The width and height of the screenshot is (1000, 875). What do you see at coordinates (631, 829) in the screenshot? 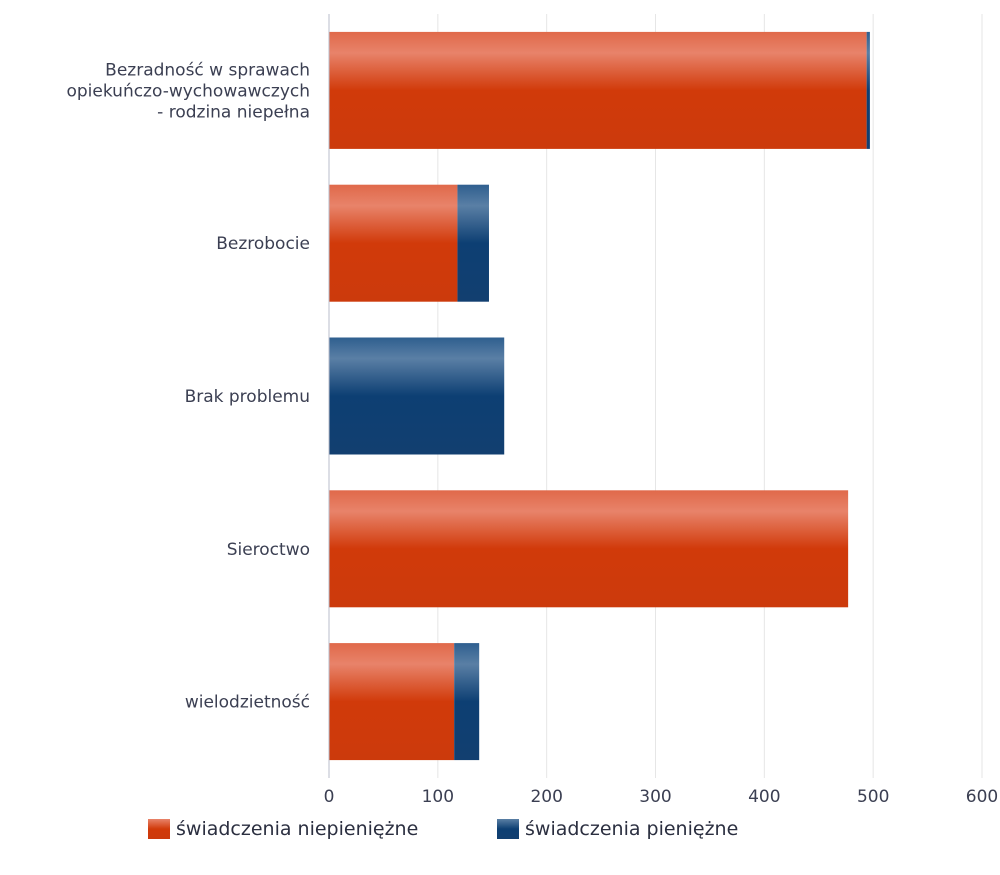
I see `legend-label-series-2: świadczenia pieniężne` at bounding box center [631, 829].